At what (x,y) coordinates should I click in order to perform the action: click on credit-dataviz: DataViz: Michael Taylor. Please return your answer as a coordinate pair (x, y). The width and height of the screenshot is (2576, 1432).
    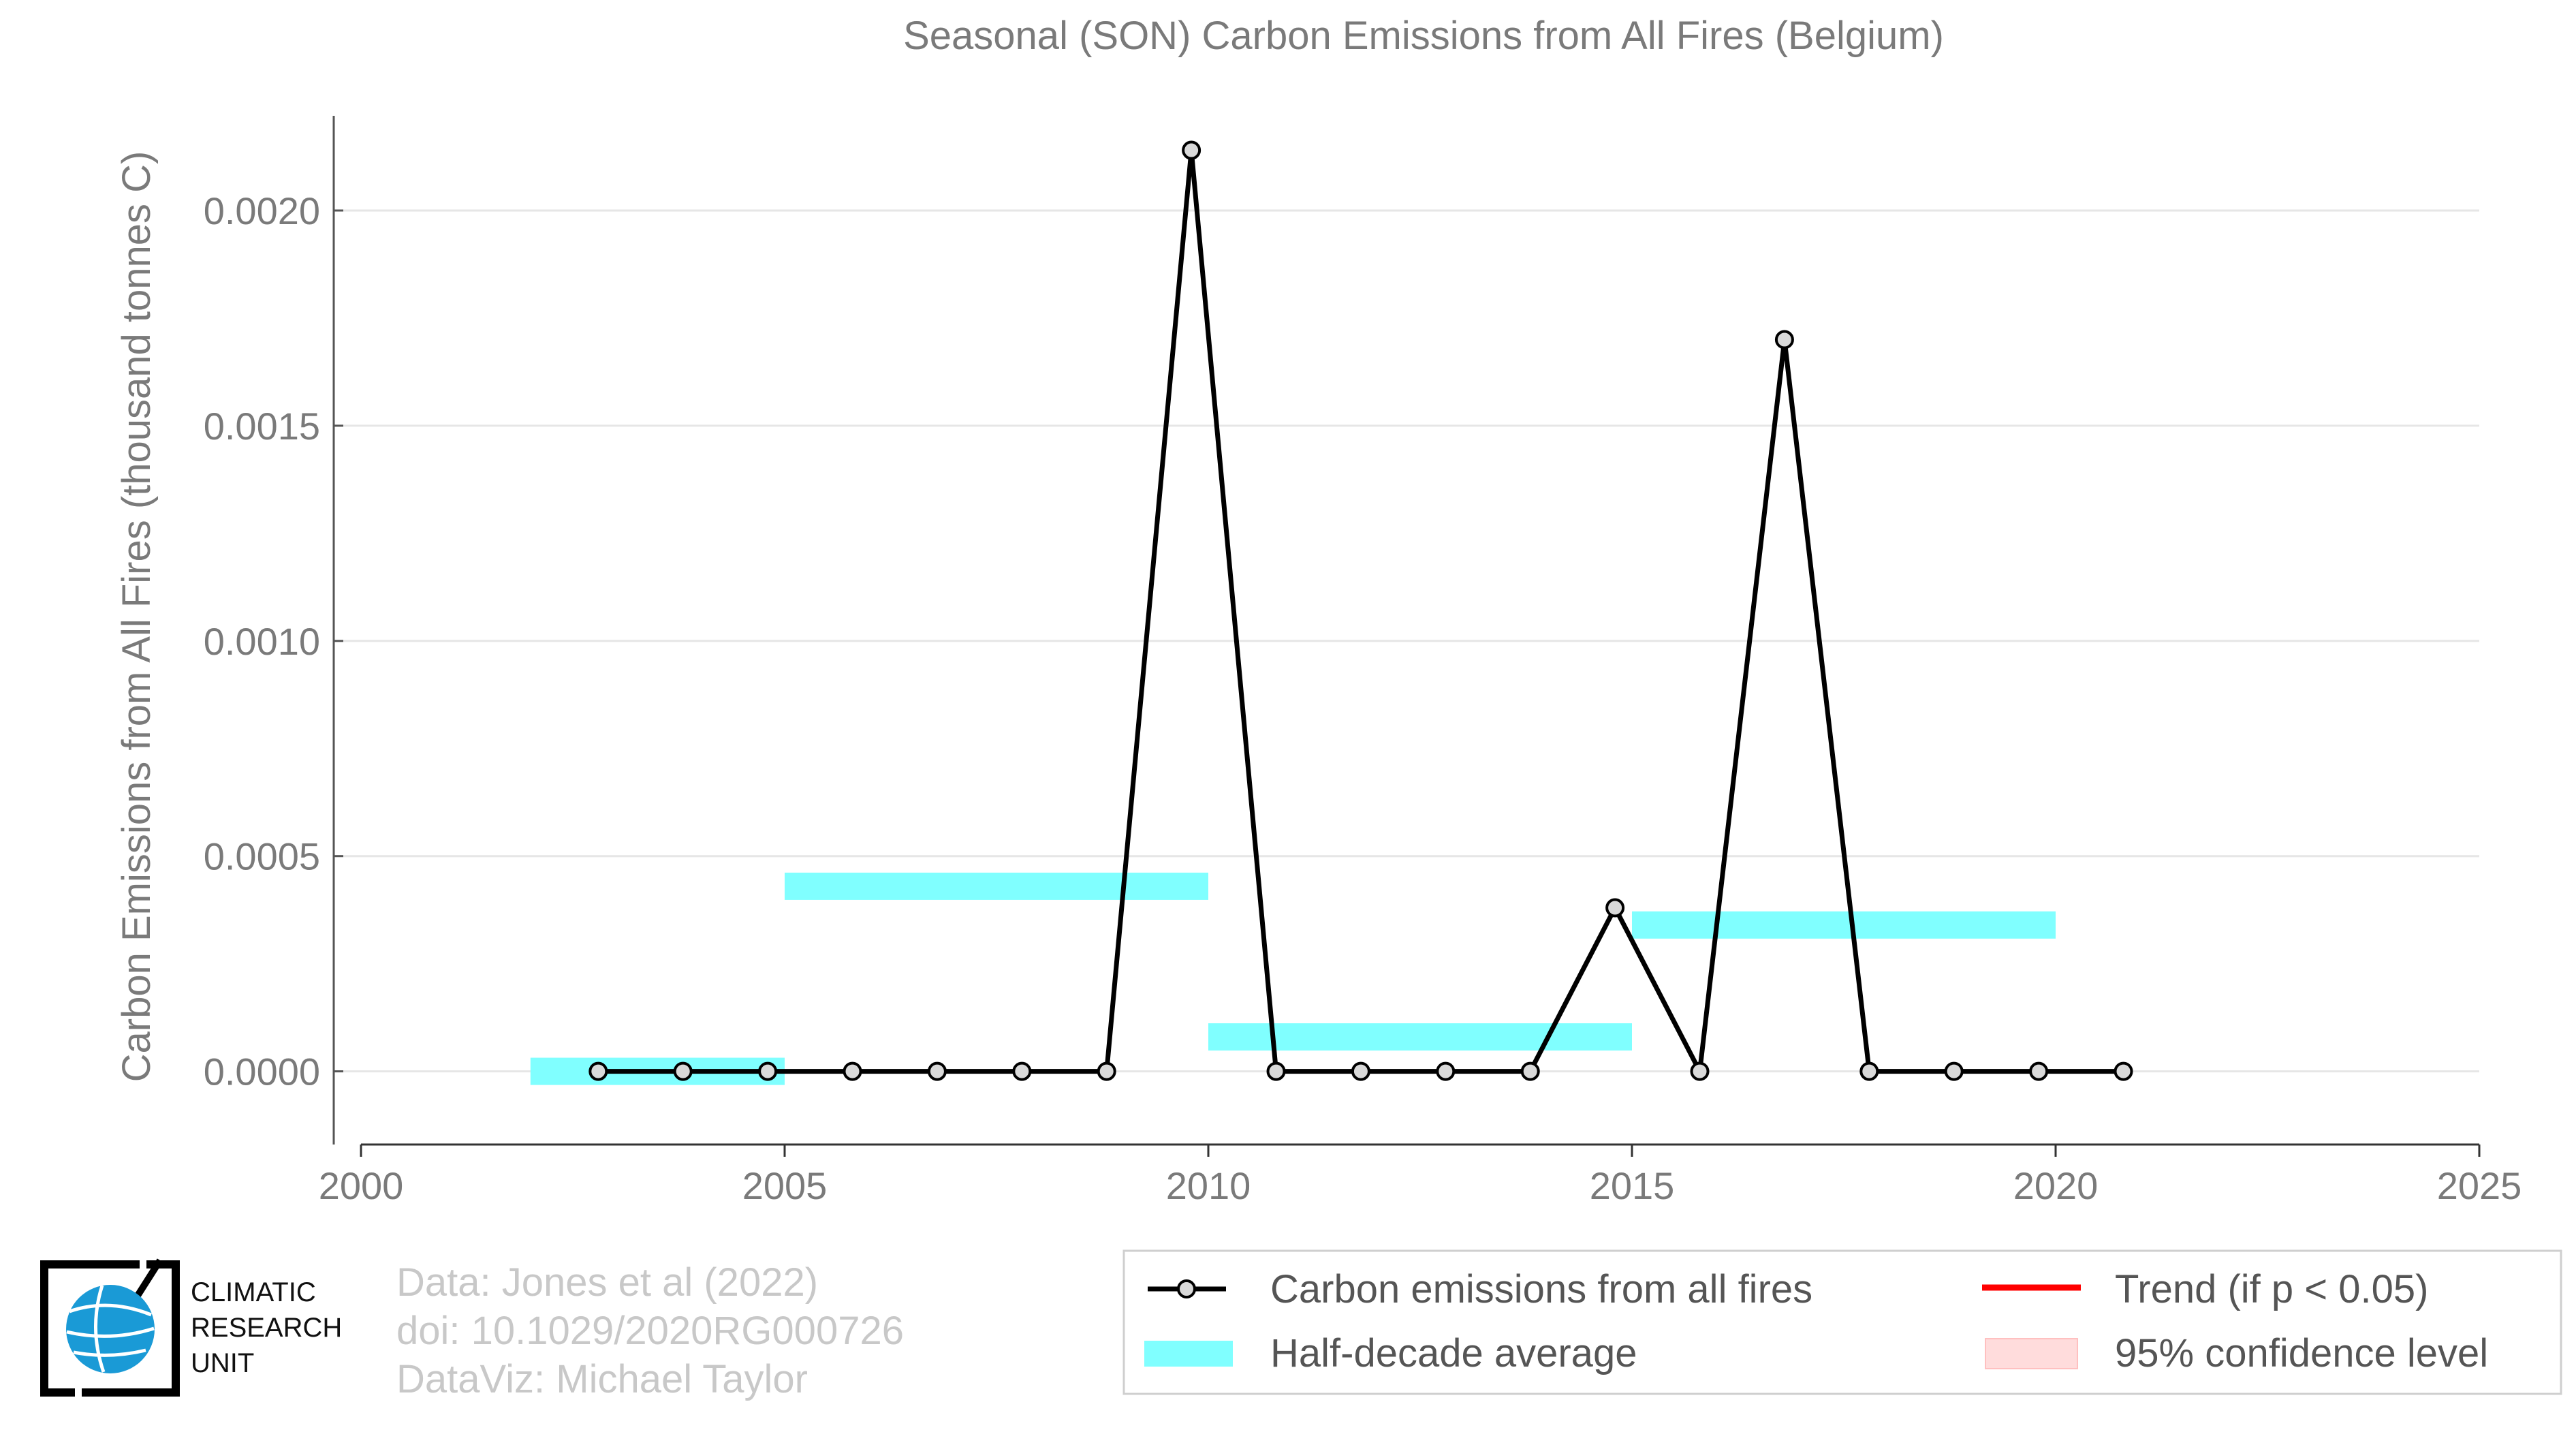
    Looking at the image, I should click on (602, 1379).